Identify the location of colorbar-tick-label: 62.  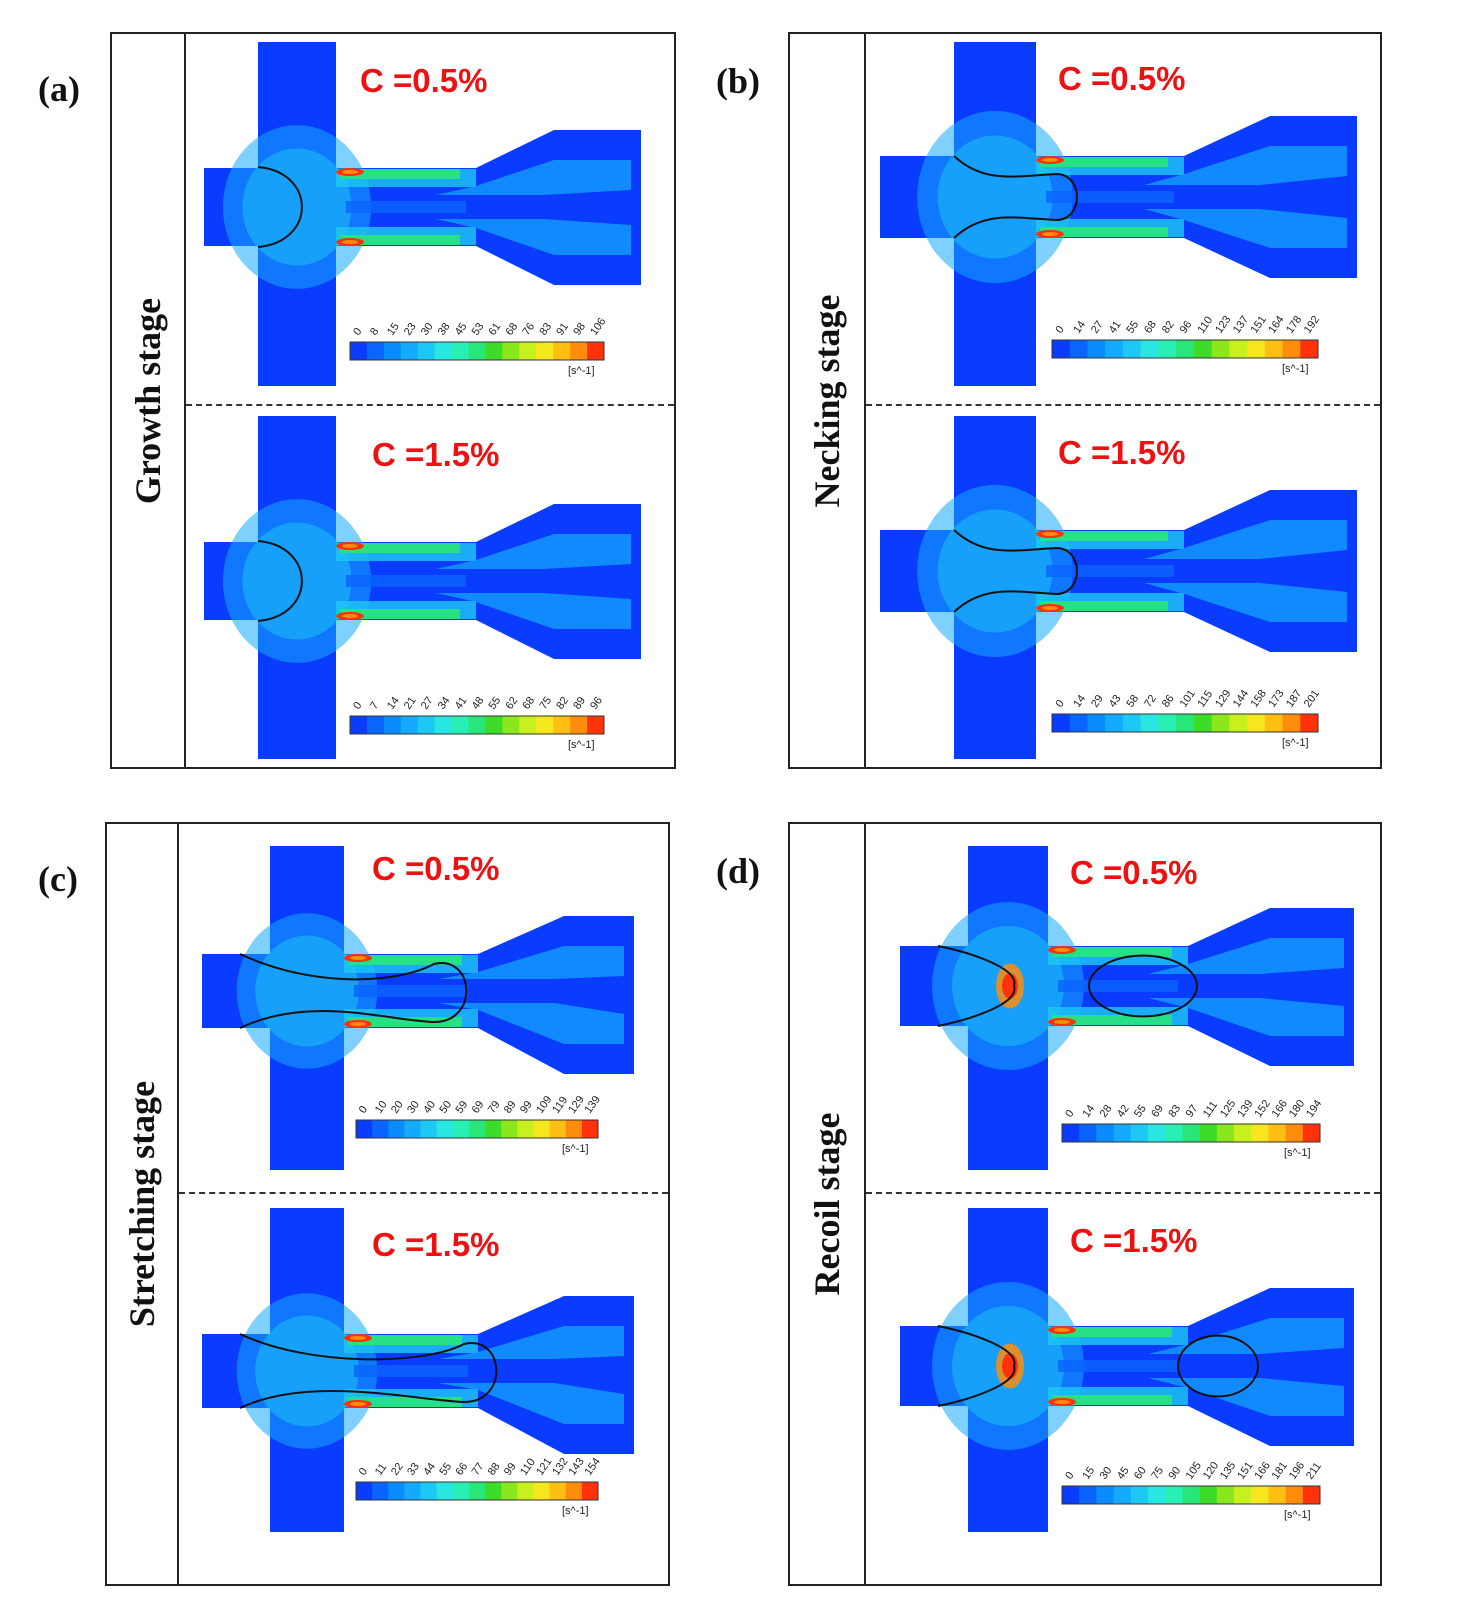
(511, 703).